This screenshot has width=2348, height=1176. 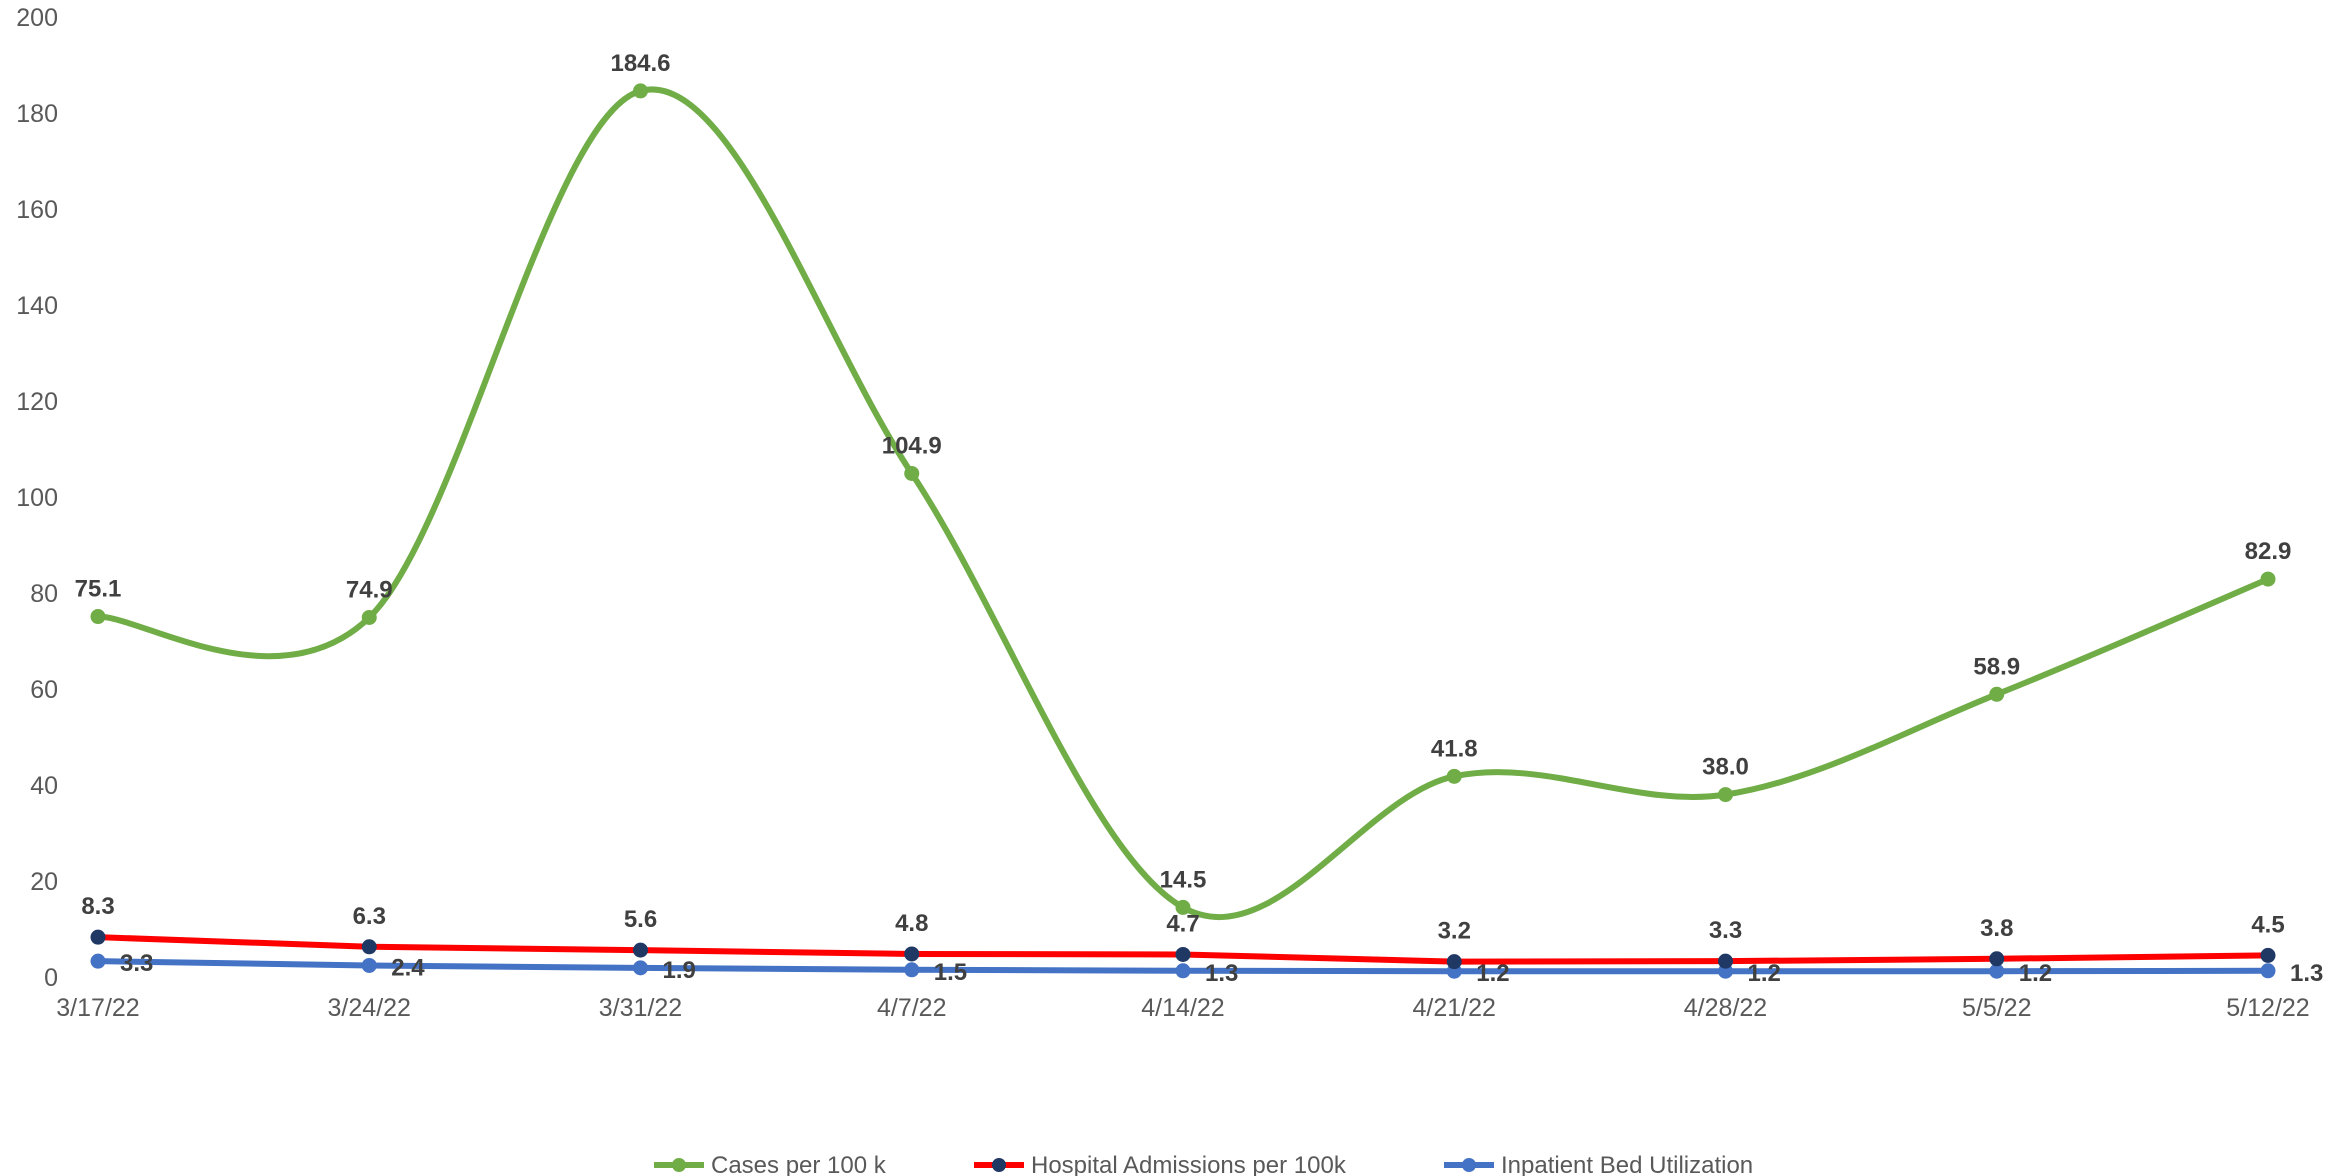 What do you see at coordinates (1182, 923) in the screenshot?
I see `data-label: 4.7` at bounding box center [1182, 923].